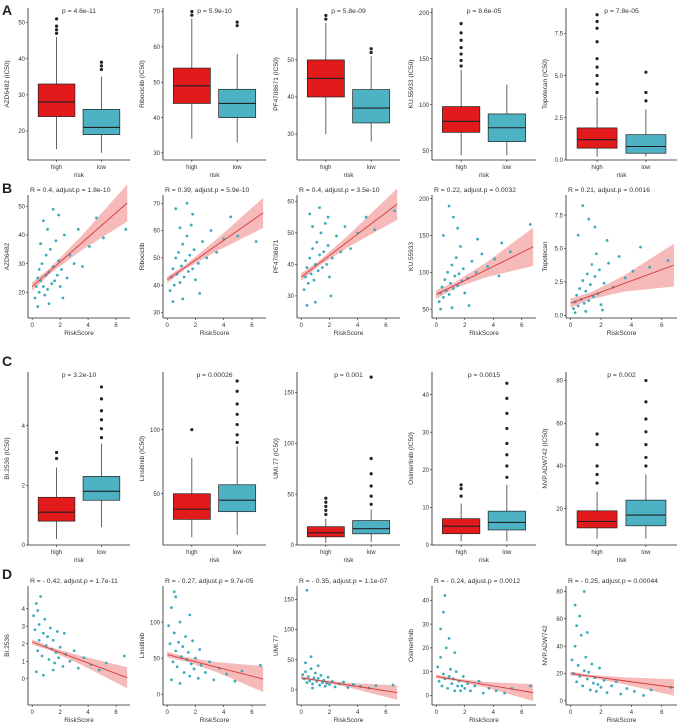 The width and height of the screenshot is (685, 722). Describe the element at coordinates (545, 458) in the screenshot. I see `y-axis-title: NVP.ADW742 (IC50)` at that location.